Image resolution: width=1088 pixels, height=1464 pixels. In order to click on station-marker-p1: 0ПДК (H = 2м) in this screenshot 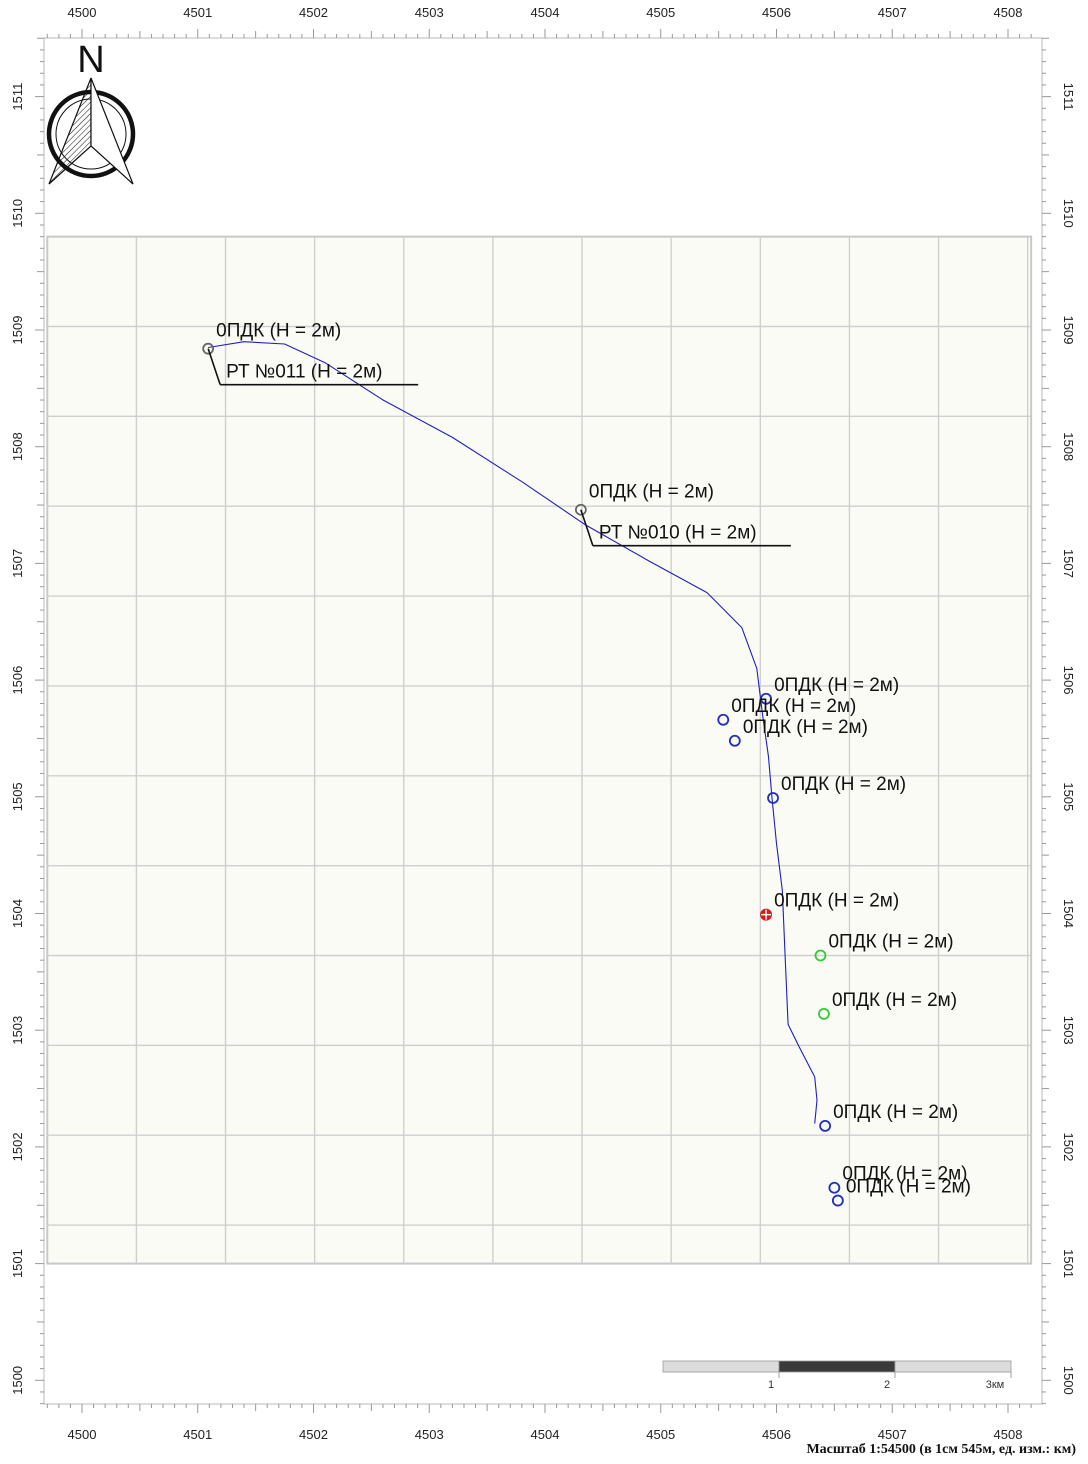, I will do `click(829, 690)`.